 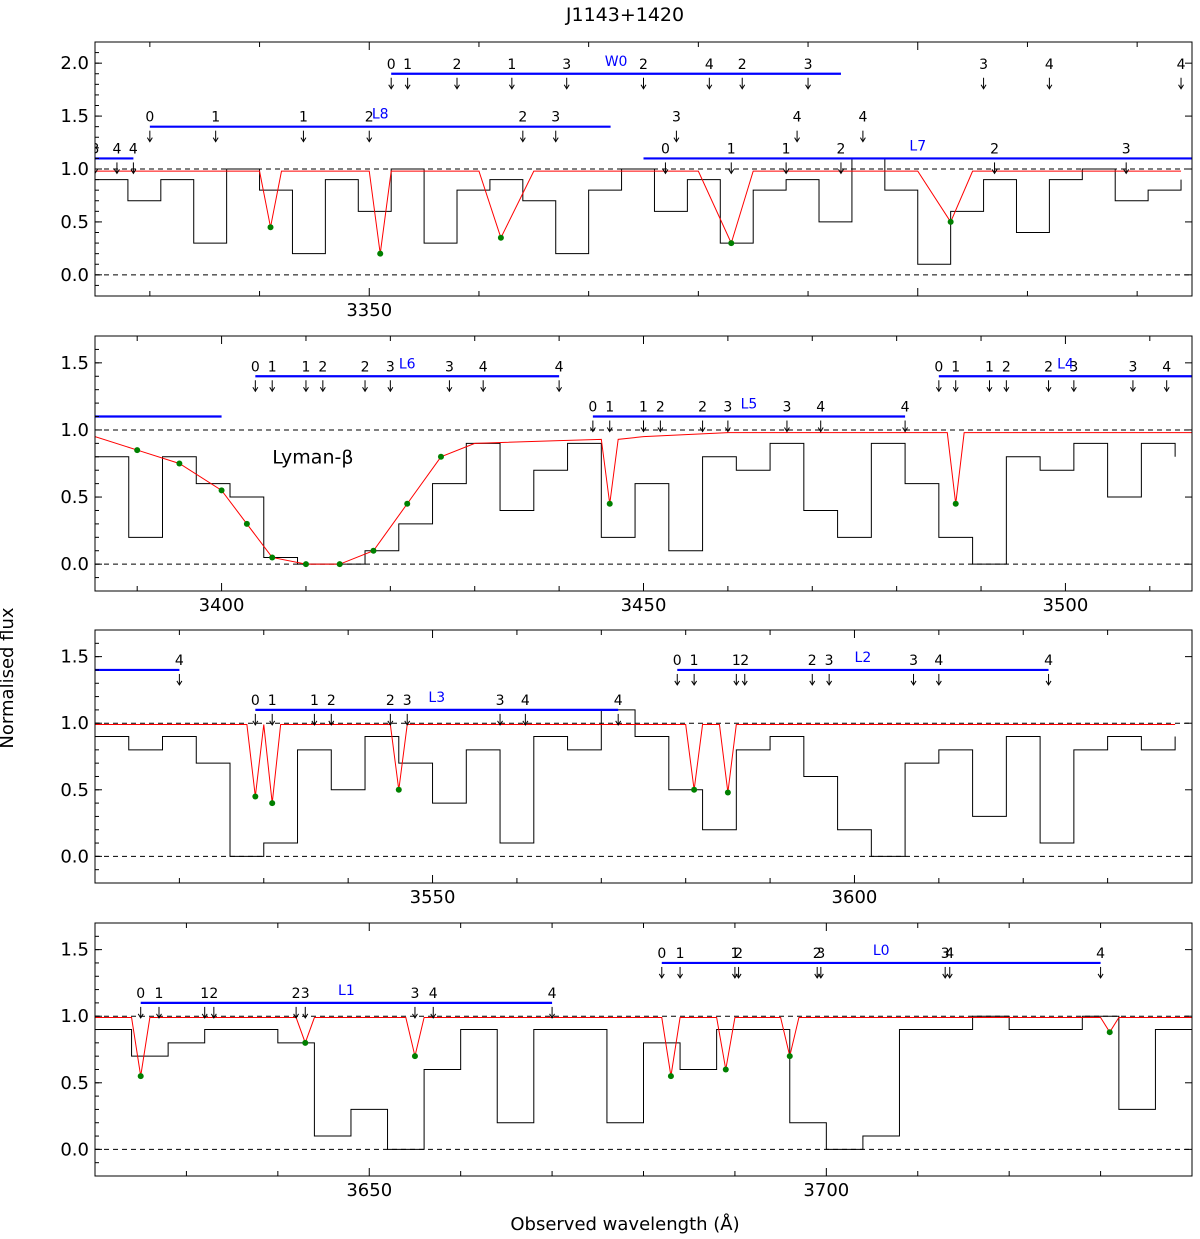 I want to click on y-tick-label: 1.0, so click(x=74, y=430).